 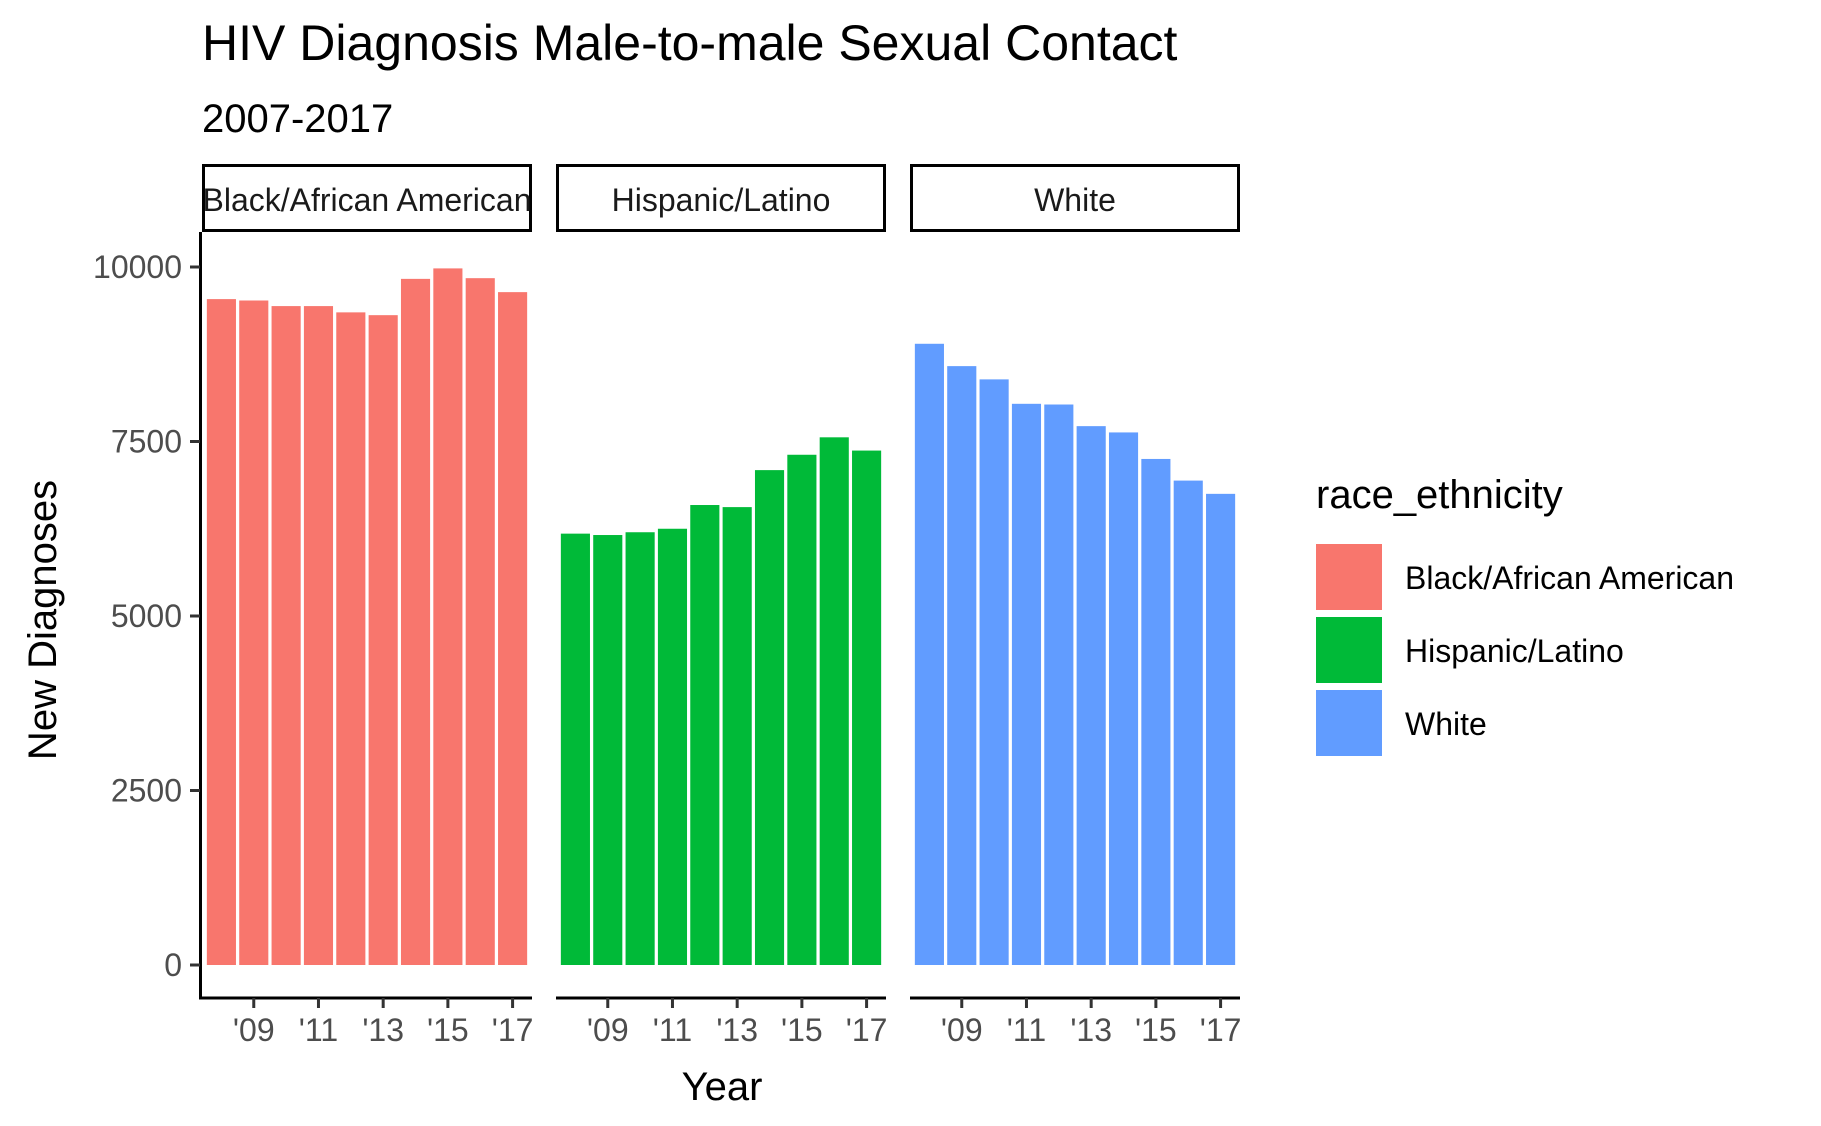 I want to click on facet-panel-1: Black/African American '09 '11 '13 '15 '17, so click(x=368, y=606).